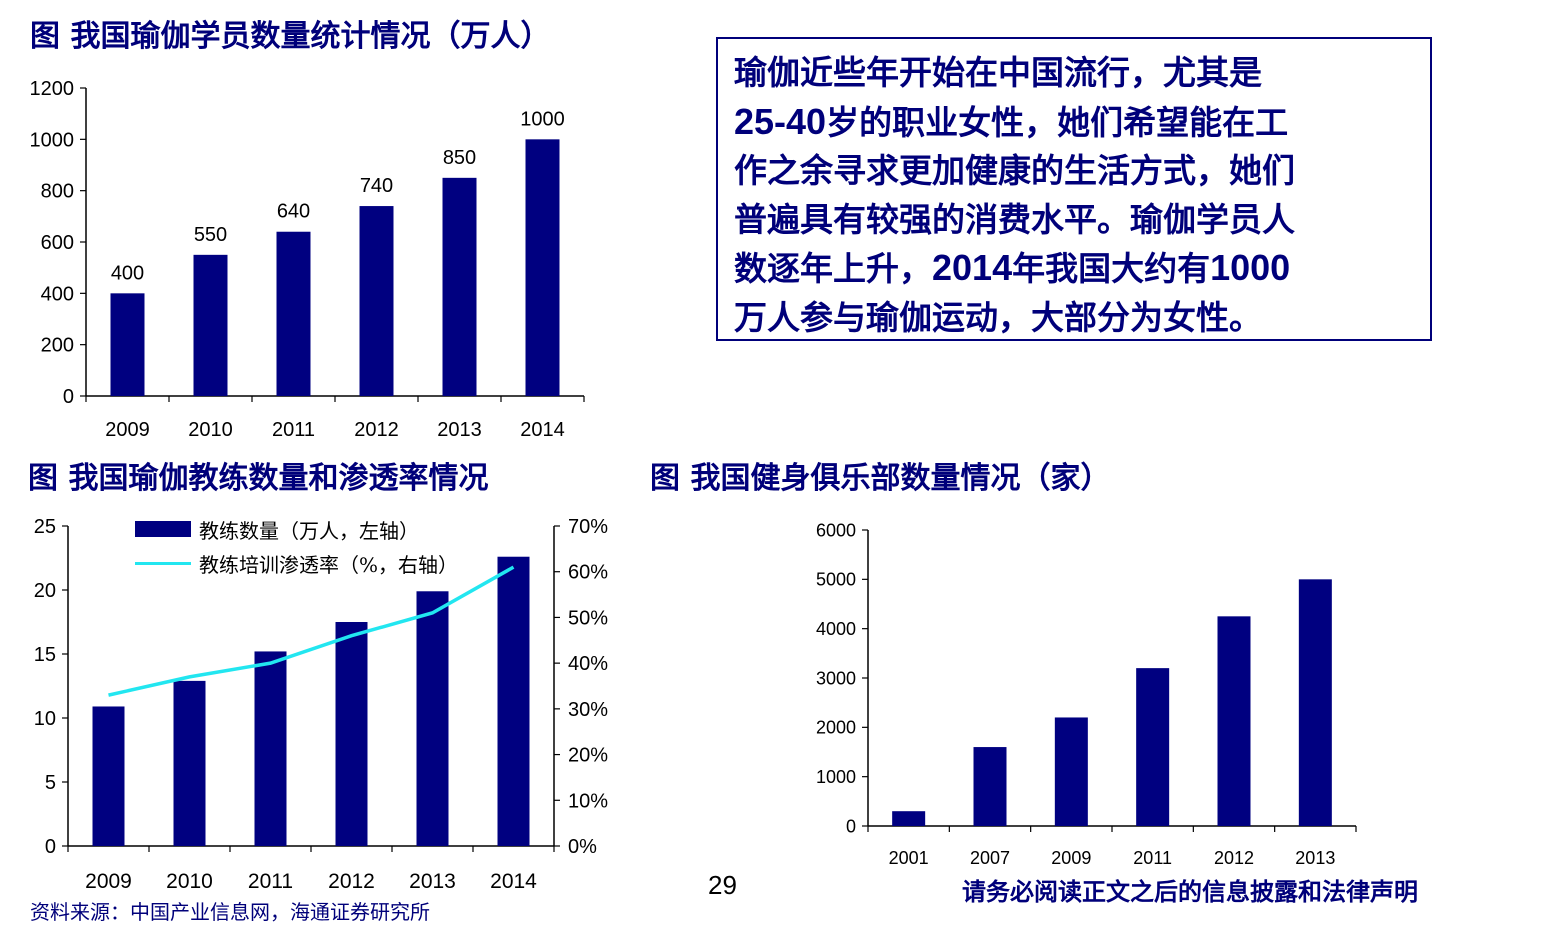 This screenshot has height=936, width=1560. Describe the element at coordinates (836, 629) in the screenshot. I see `y-tick-label: 4000` at that location.